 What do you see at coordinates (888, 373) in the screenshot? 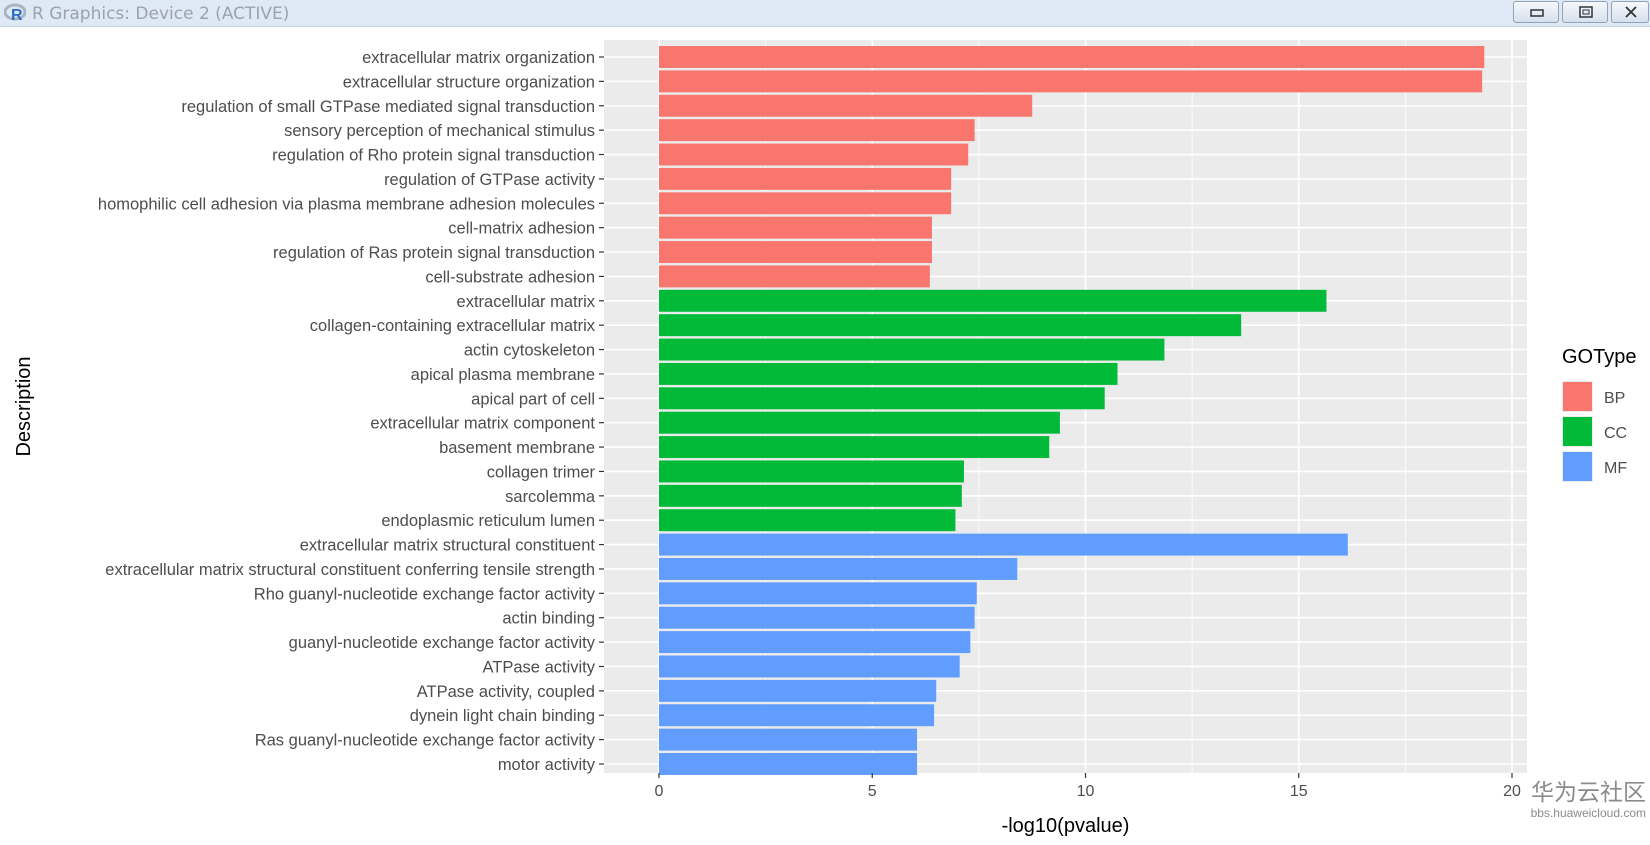
I see `bar-apical-plasma-membrane` at bounding box center [888, 373].